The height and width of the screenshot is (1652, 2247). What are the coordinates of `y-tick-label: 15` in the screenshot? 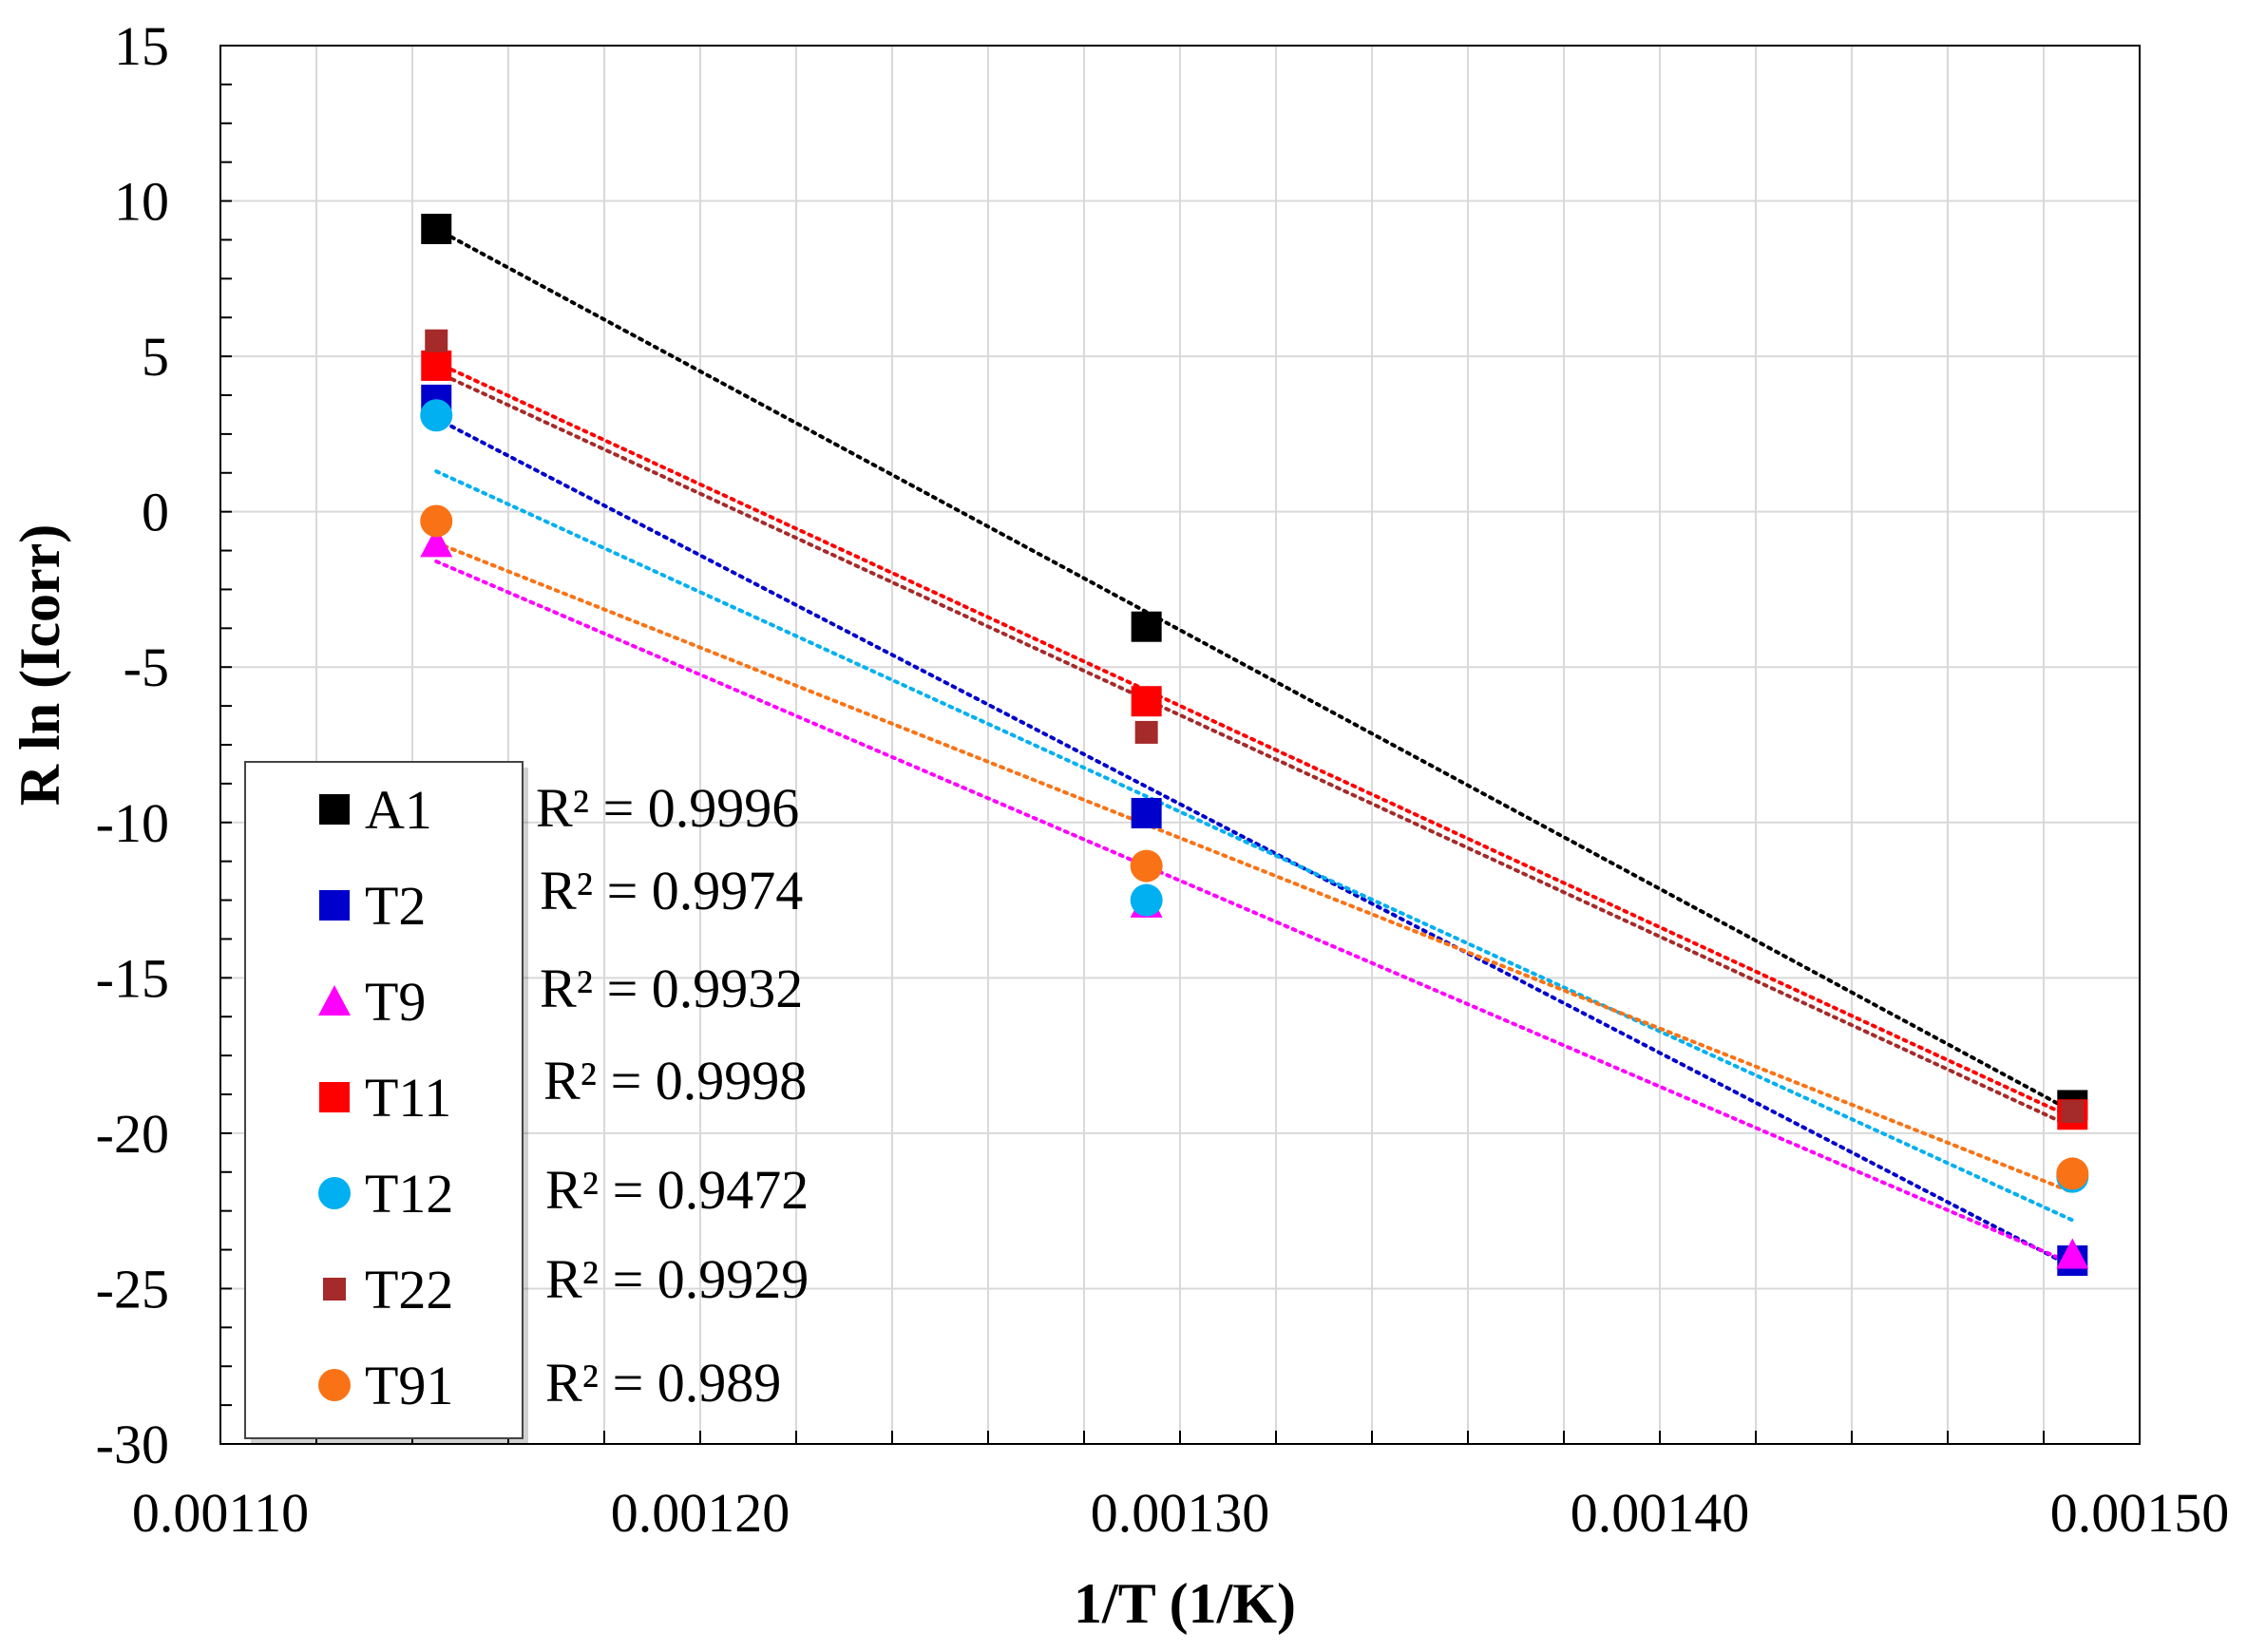 It's located at (141, 46).